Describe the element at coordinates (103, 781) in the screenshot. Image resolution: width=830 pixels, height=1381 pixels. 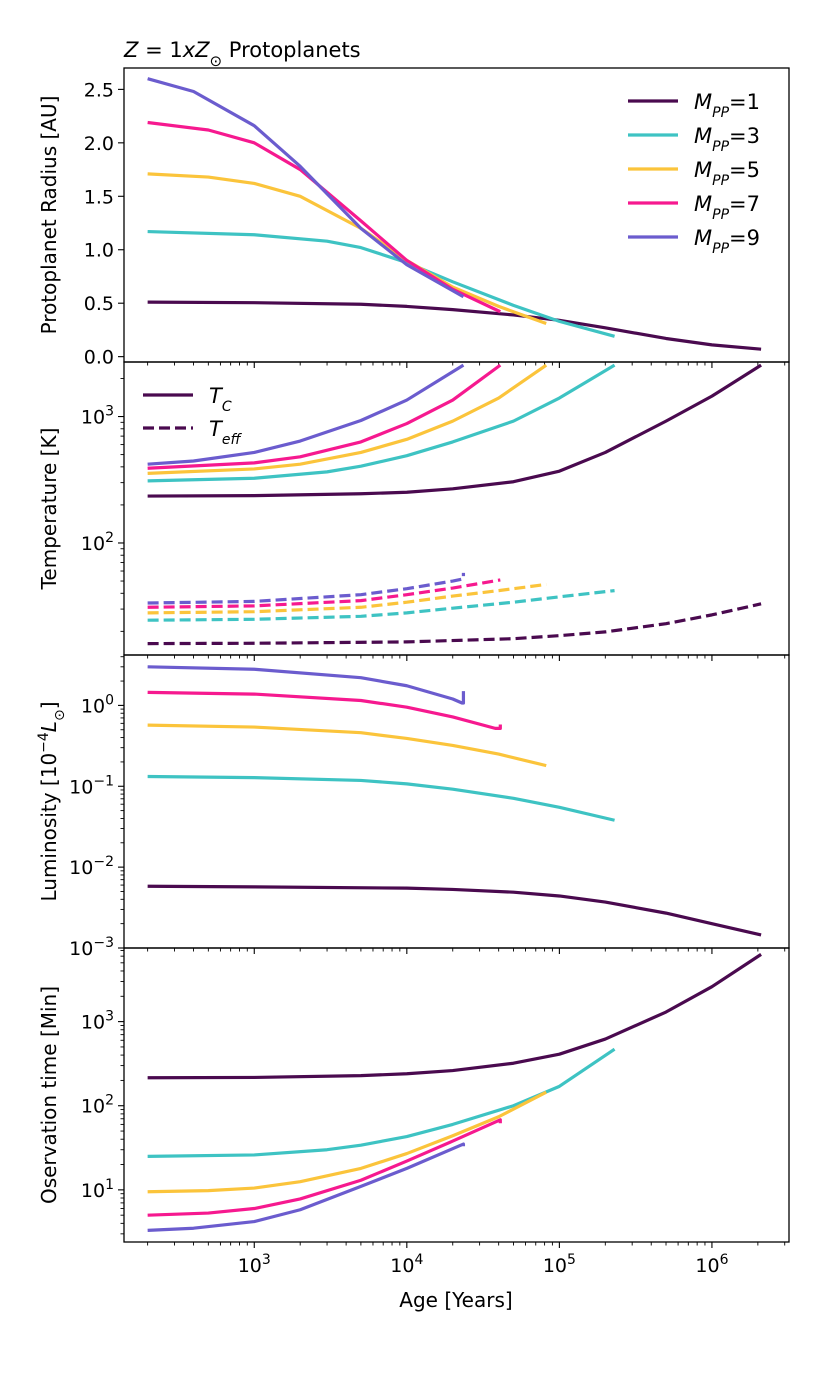
I see `luminosity-ytick-exp: −1` at that location.